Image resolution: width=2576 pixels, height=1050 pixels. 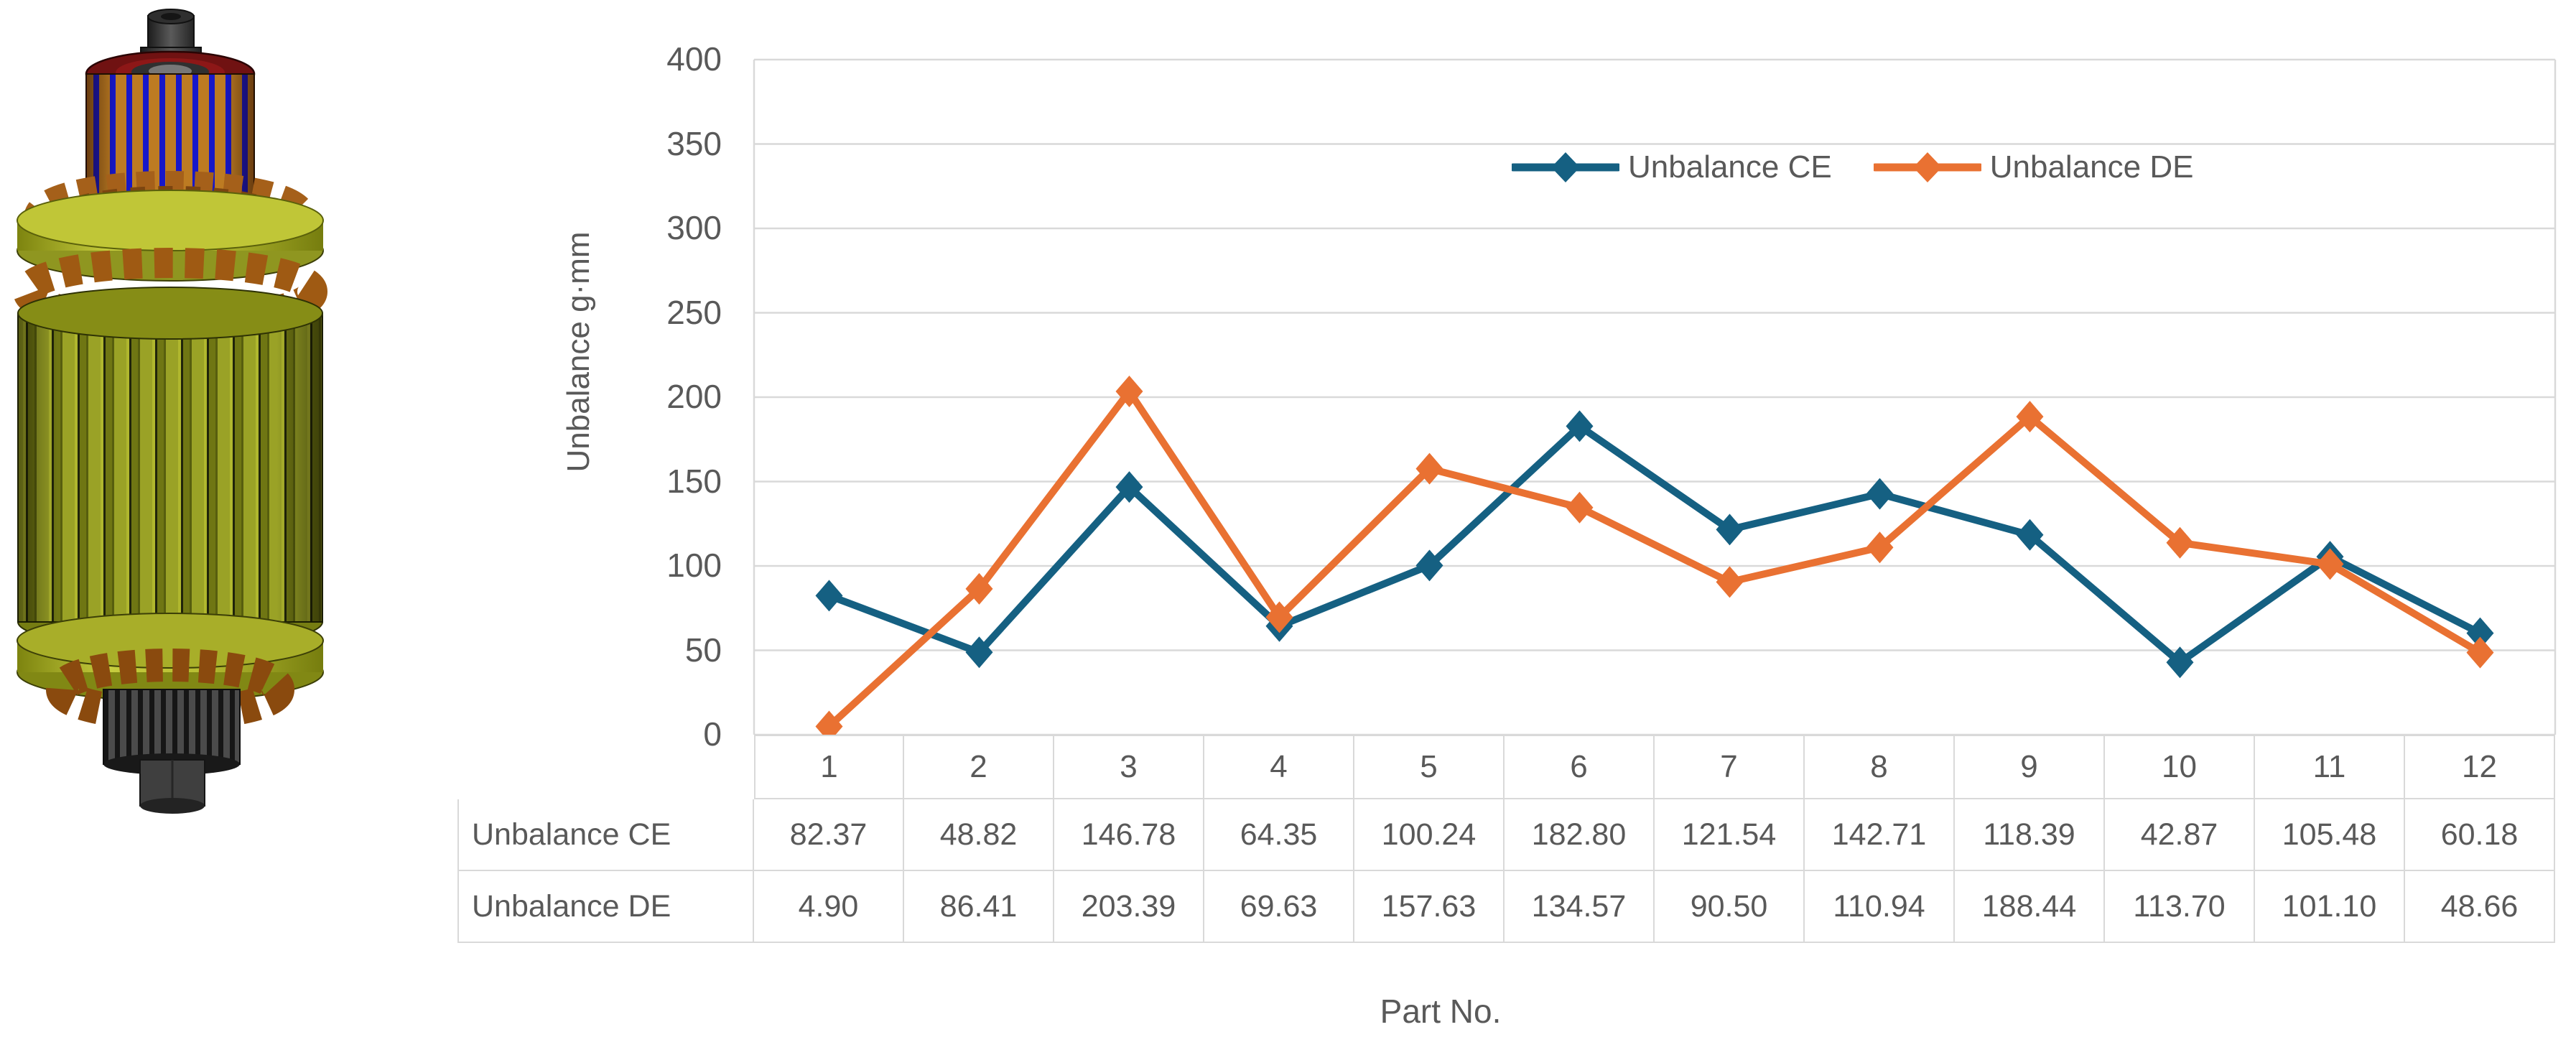 I want to click on y-tick-label: 350, so click(x=694, y=143).